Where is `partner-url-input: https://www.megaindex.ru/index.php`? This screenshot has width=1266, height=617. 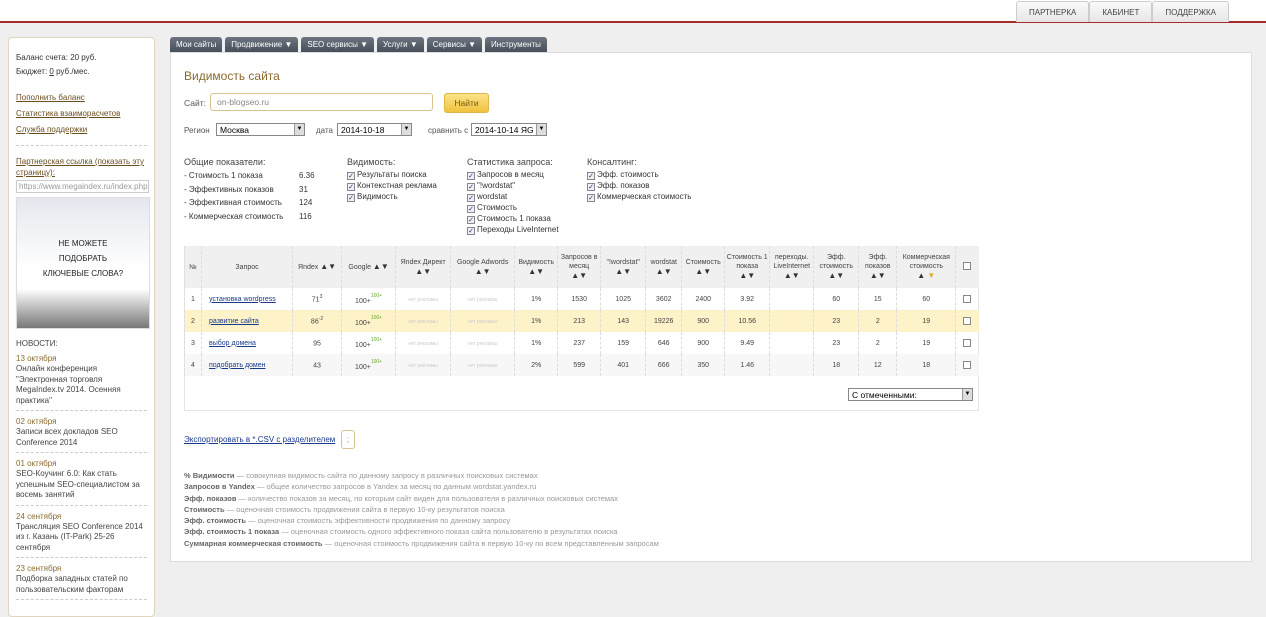 partner-url-input: https://www.megaindex.ru/index.php is located at coordinates (82, 186).